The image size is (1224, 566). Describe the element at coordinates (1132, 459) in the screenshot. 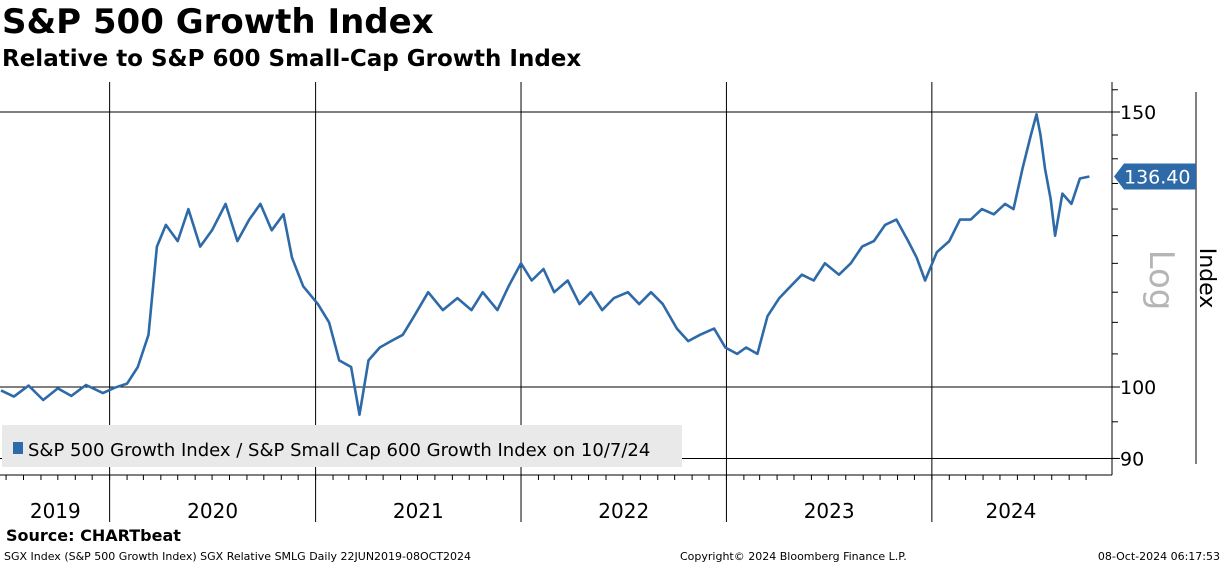

I see `y-tick-label: 90` at that location.